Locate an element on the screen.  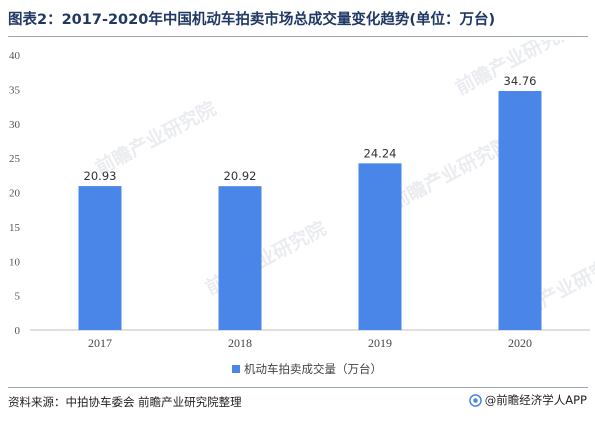
brand-logo-icon is located at coordinates (475, 400).